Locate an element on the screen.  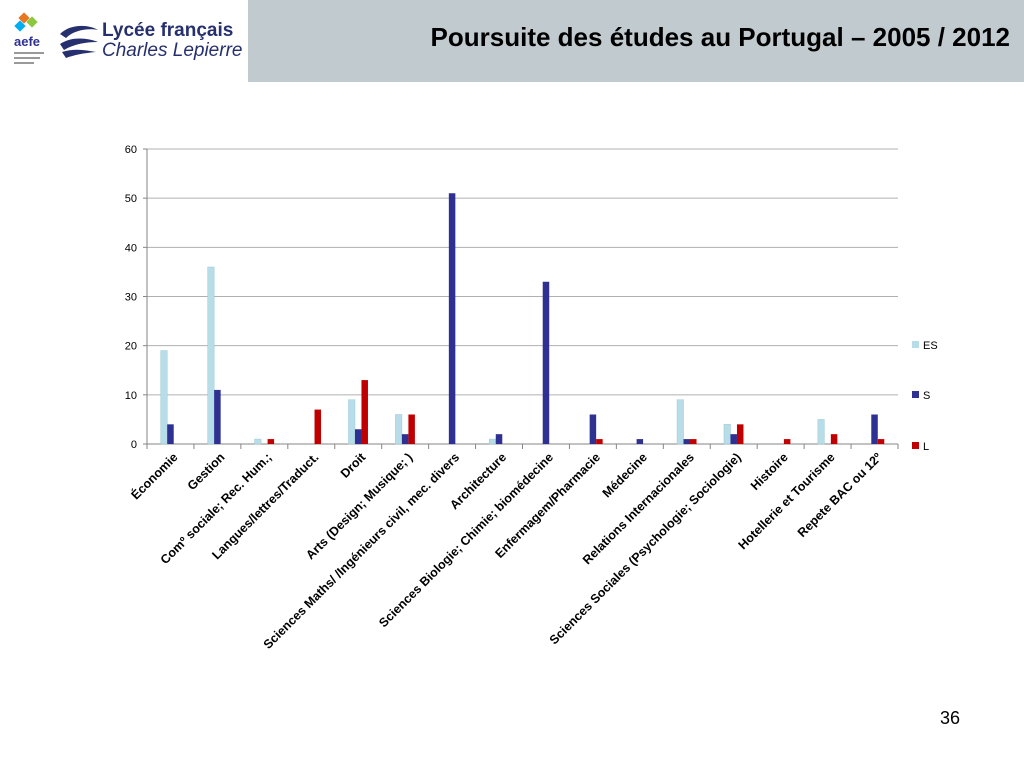
category-label: Gestion is located at coordinates (206, 471).